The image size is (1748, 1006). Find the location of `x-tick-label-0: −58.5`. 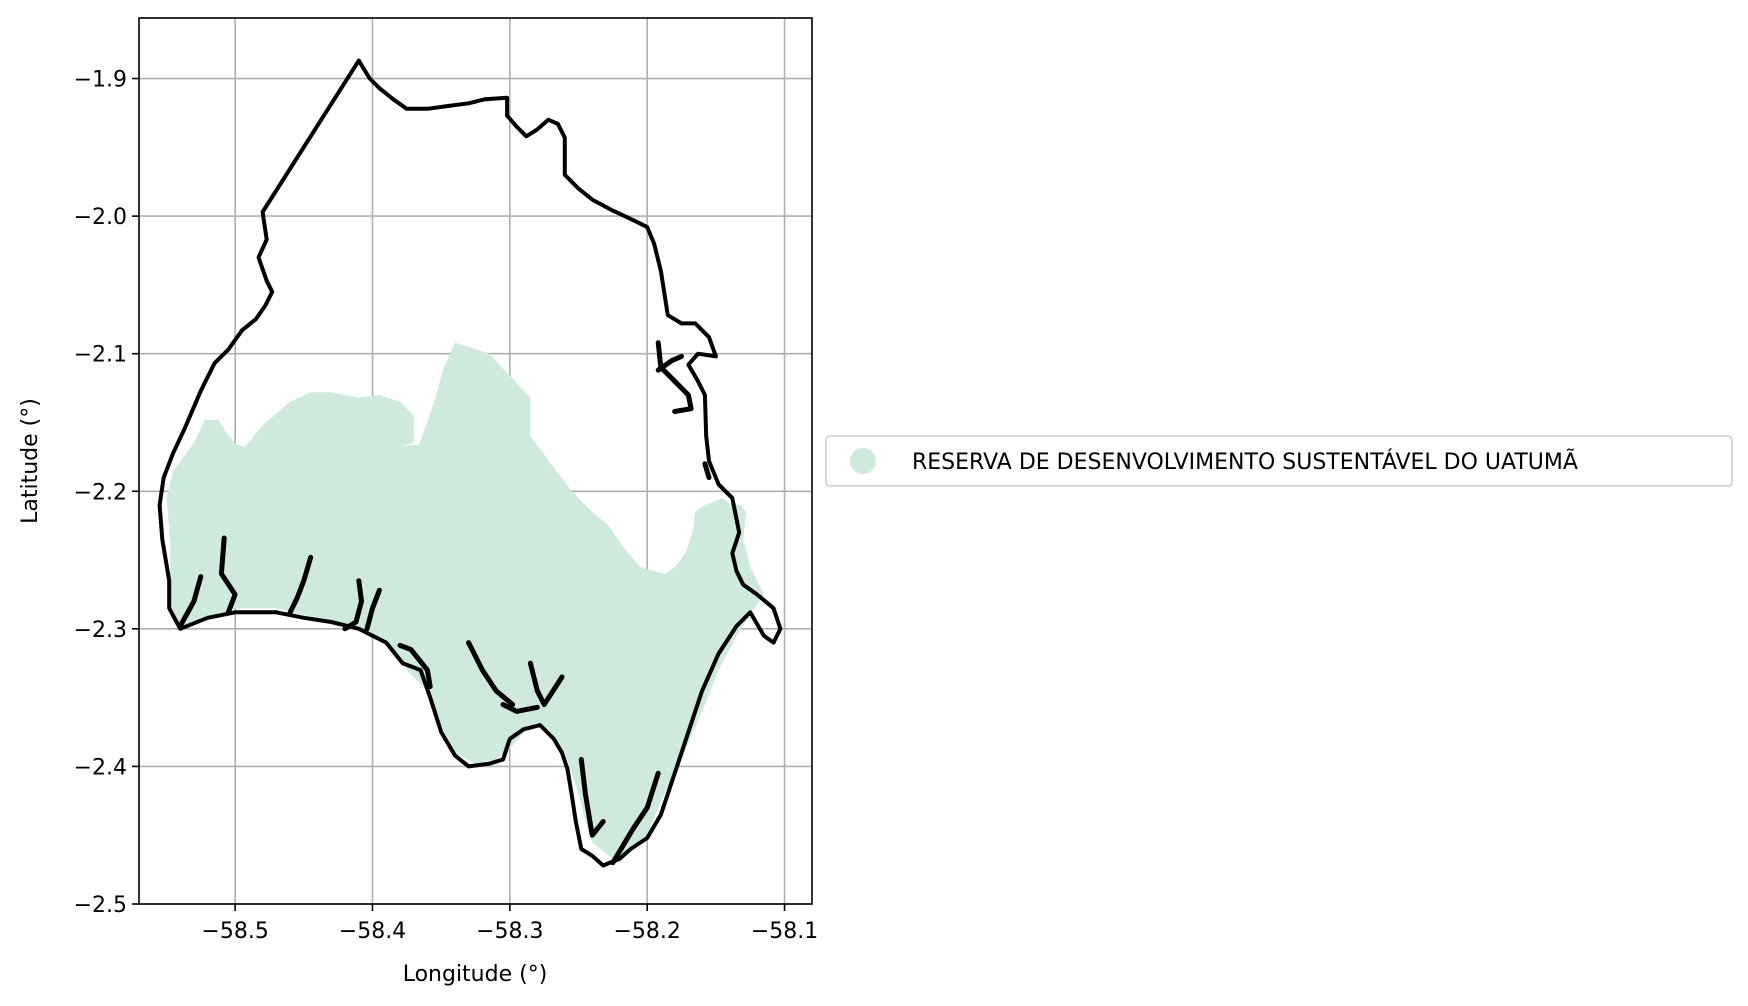

x-tick-label-0: −58.5 is located at coordinates (234, 931).